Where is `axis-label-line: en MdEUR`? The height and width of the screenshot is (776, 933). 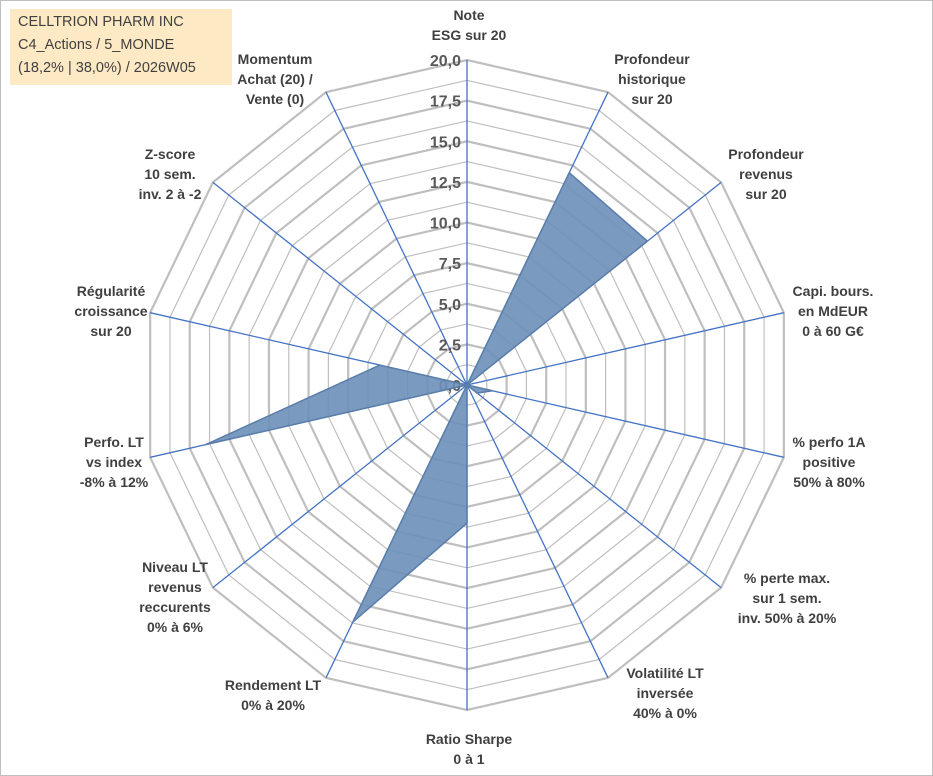 axis-label-line: en MdEUR is located at coordinates (833, 311).